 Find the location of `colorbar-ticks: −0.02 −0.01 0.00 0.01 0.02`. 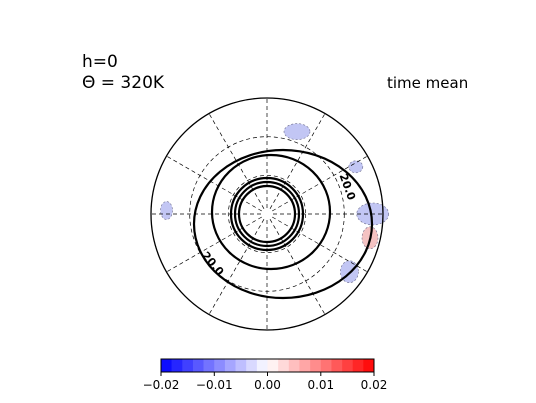

colorbar-ticks: −0.02 −0.01 0.00 0.01 0.02 is located at coordinates (265, 382).